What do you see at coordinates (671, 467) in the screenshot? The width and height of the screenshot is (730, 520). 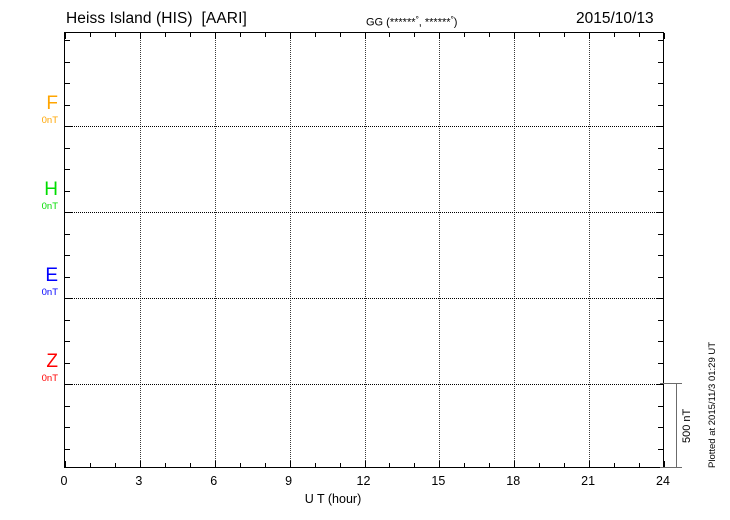 I see `scale-bar-bottom-cap` at bounding box center [671, 467].